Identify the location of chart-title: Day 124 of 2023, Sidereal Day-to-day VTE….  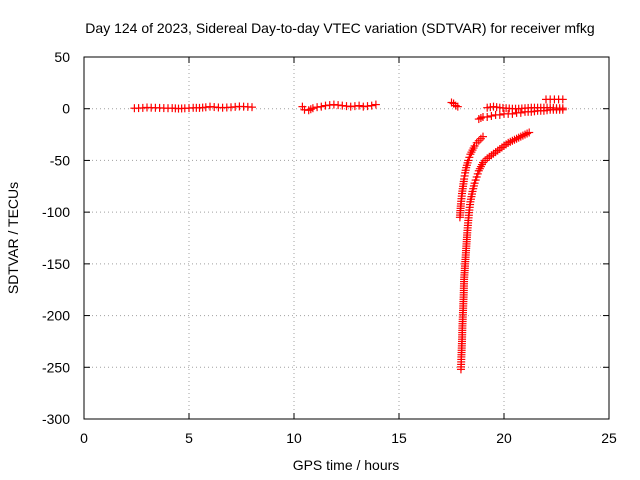
(339, 28).